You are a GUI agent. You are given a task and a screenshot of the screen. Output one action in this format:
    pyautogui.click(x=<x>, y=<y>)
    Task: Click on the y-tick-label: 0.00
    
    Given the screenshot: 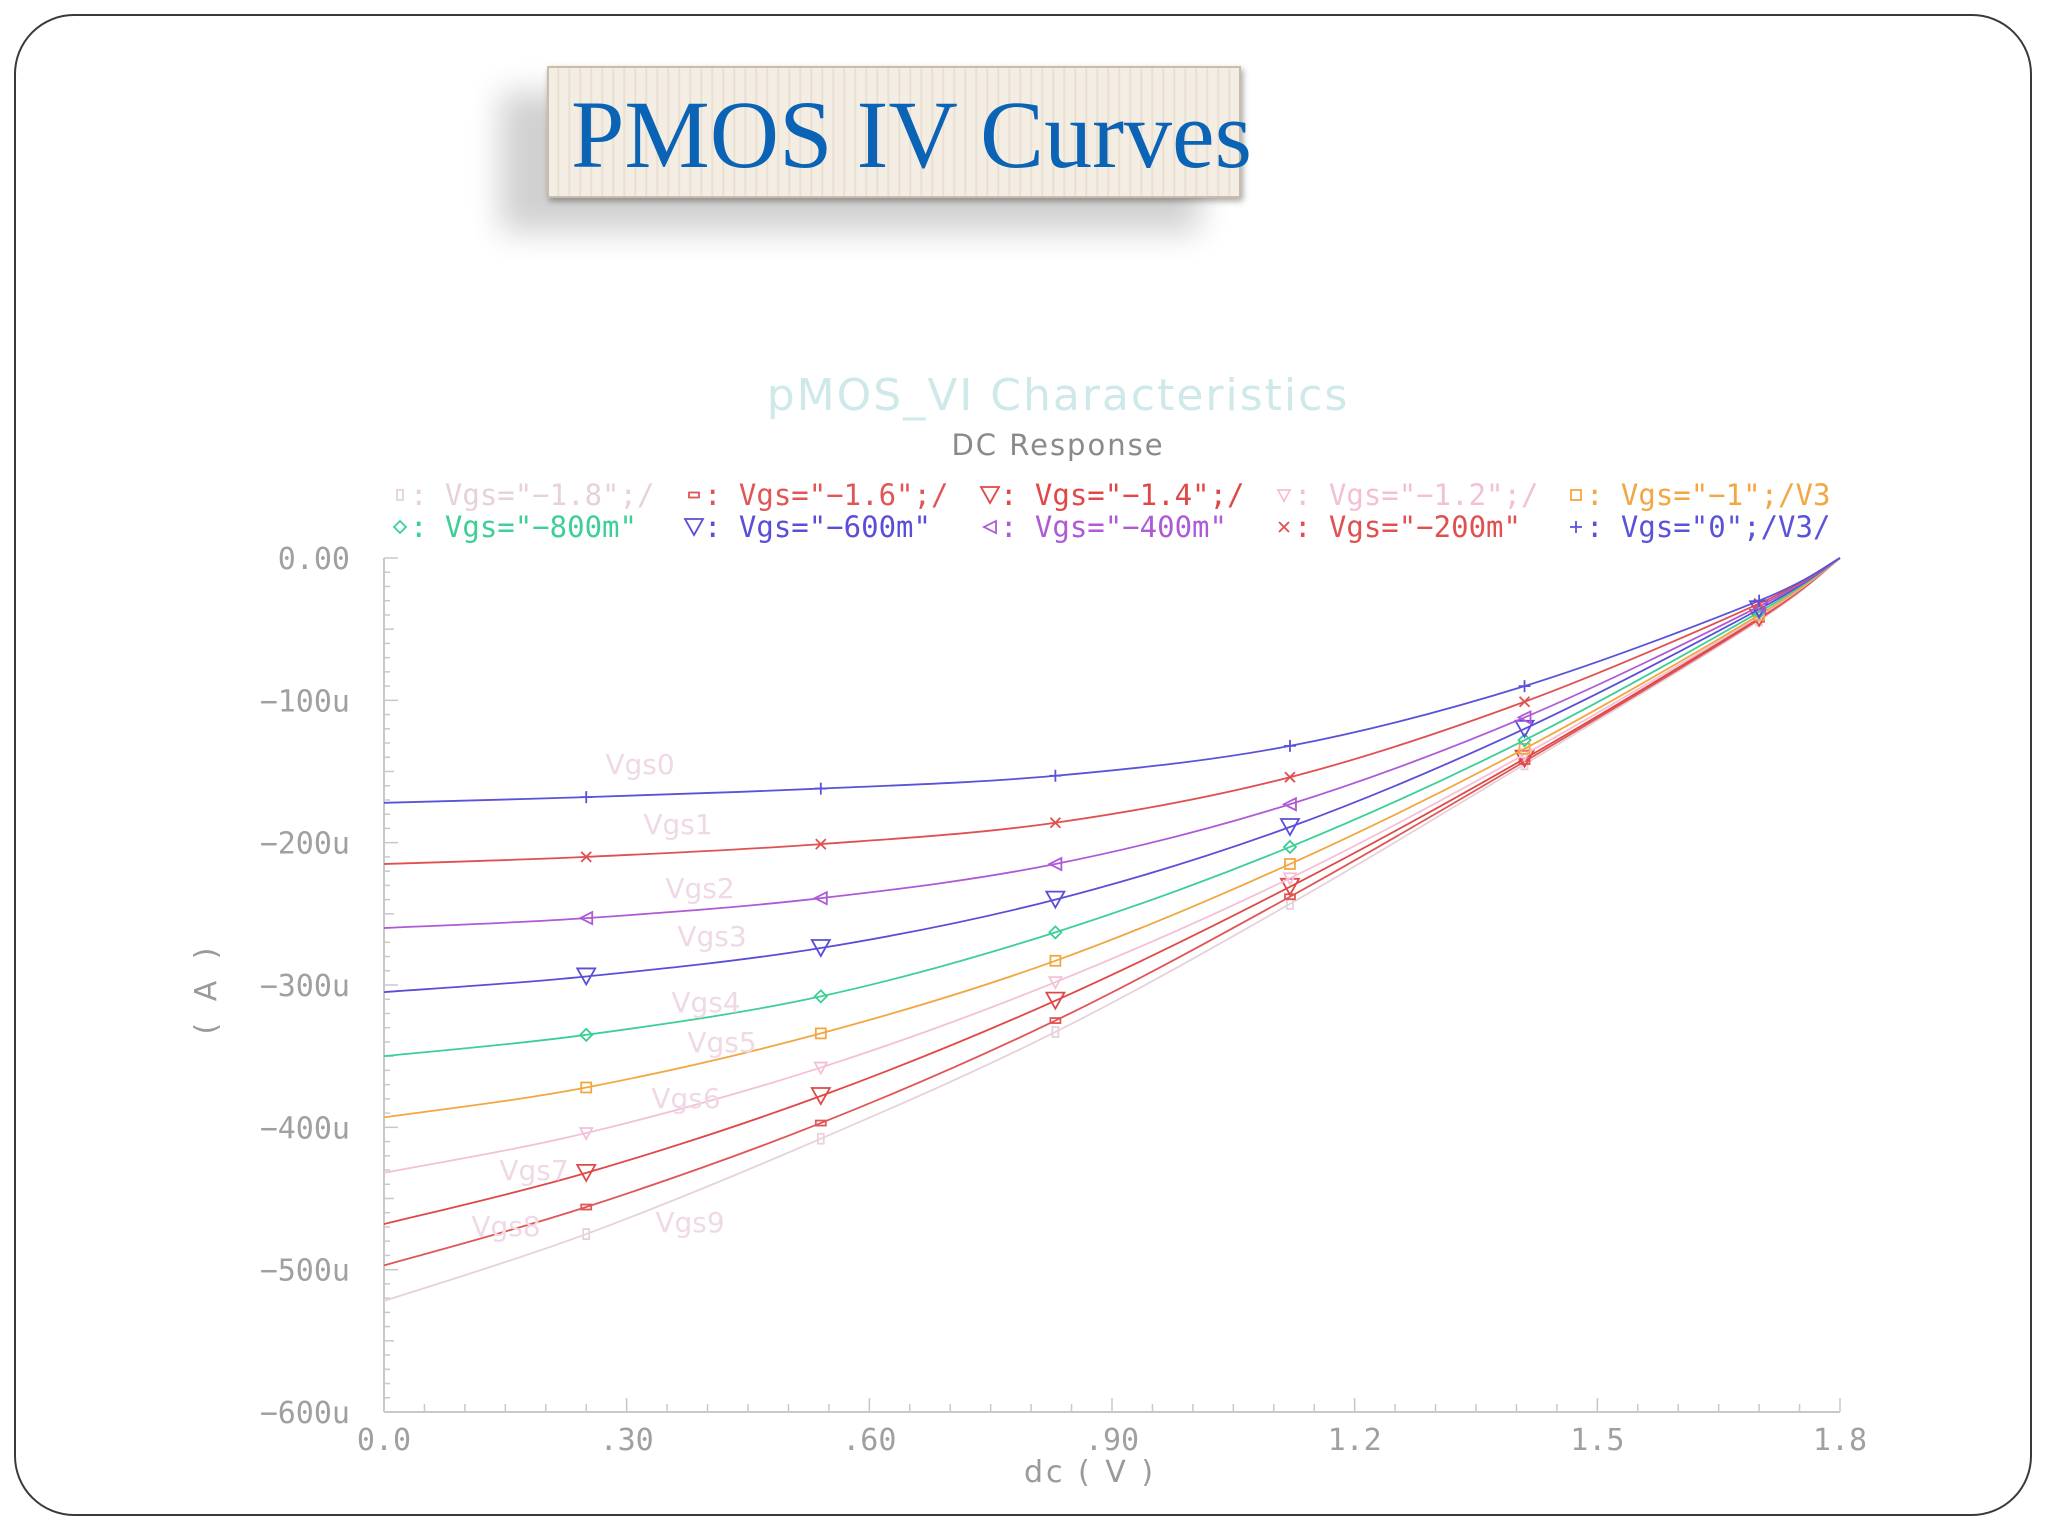 What is the action you would take?
    pyautogui.click(x=314, y=559)
    